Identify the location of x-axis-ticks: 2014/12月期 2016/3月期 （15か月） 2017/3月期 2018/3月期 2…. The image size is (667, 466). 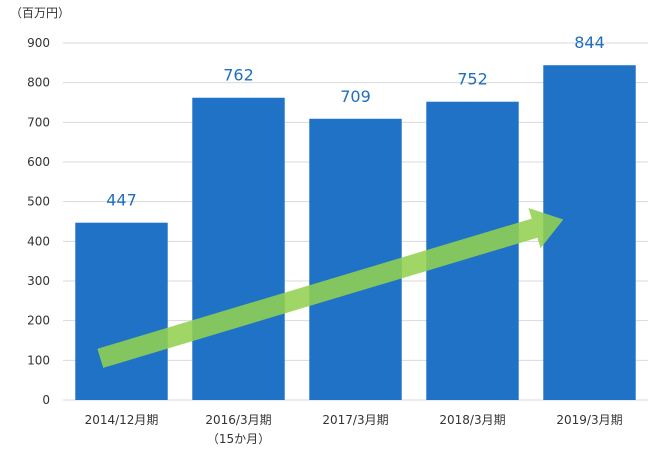
(354, 429).